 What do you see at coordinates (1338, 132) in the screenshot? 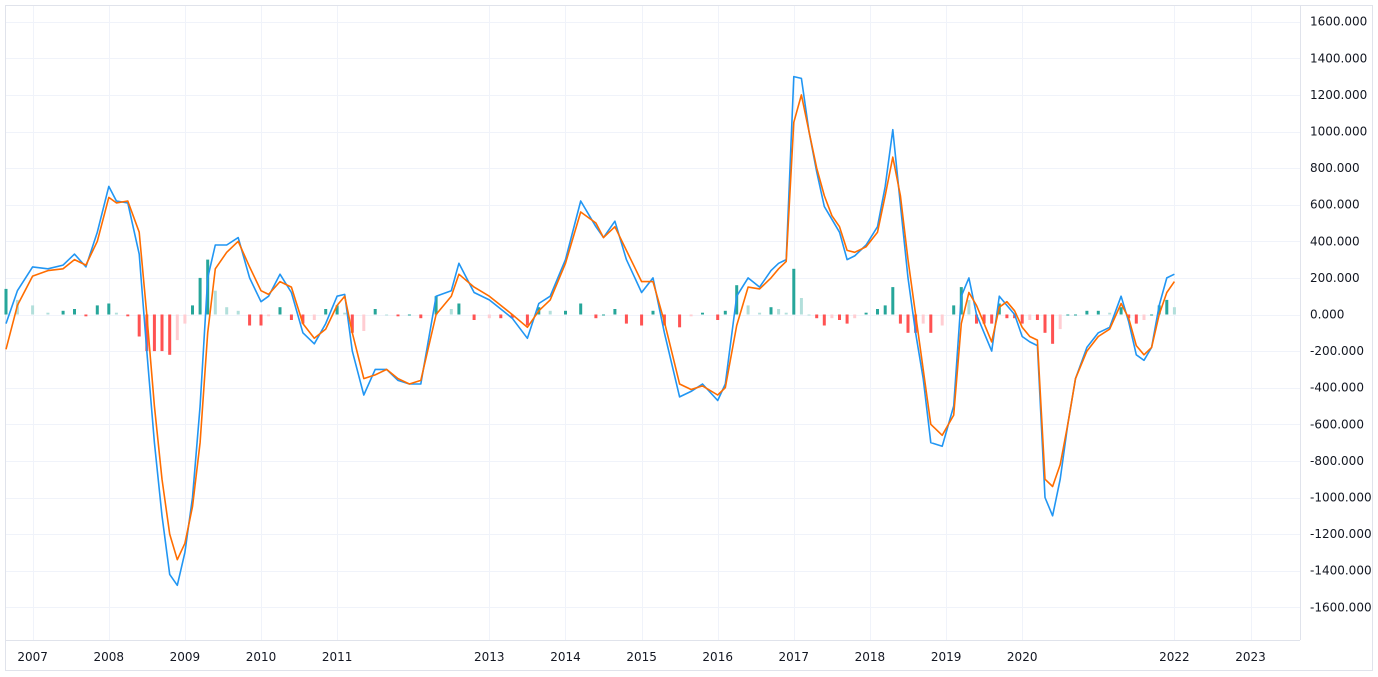
I see `y-tick-label: 1000.000` at bounding box center [1338, 132].